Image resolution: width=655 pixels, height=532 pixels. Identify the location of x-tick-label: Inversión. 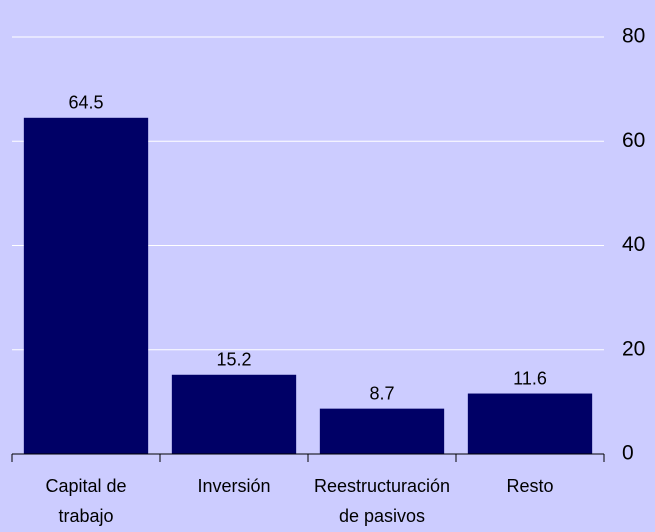
(233, 486).